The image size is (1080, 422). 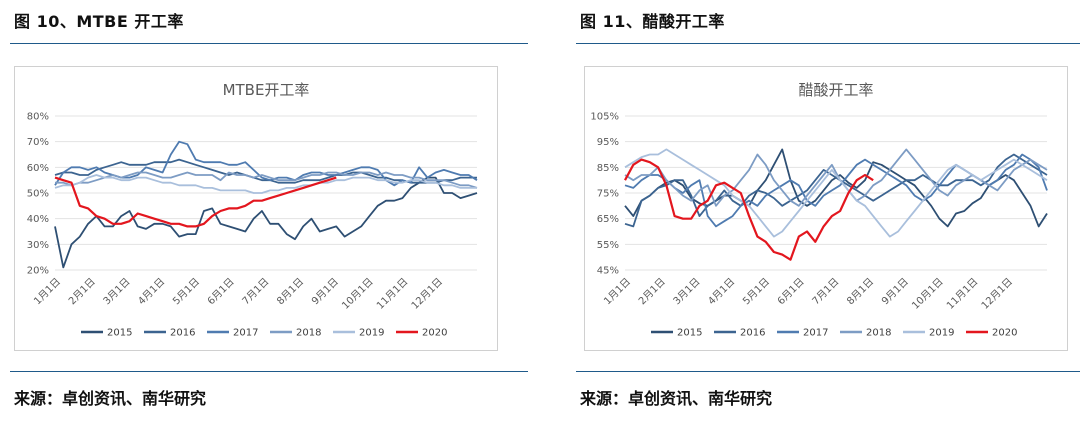 What do you see at coordinates (608, 142) in the screenshot?
I see `y-tick-label: 95%` at bounding box center [608, 142].